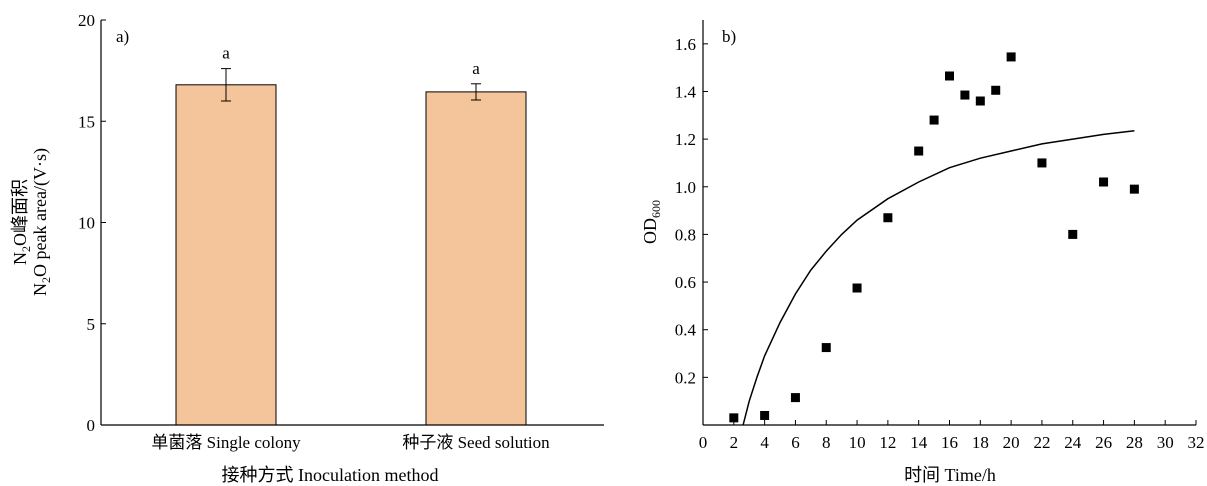 This screenshot has width=1207, height=486. What do you see at coordinates (40, 289) in the screenshot?
I see `bar-y-title-line2-base: N` at bounding box center [40, 289].